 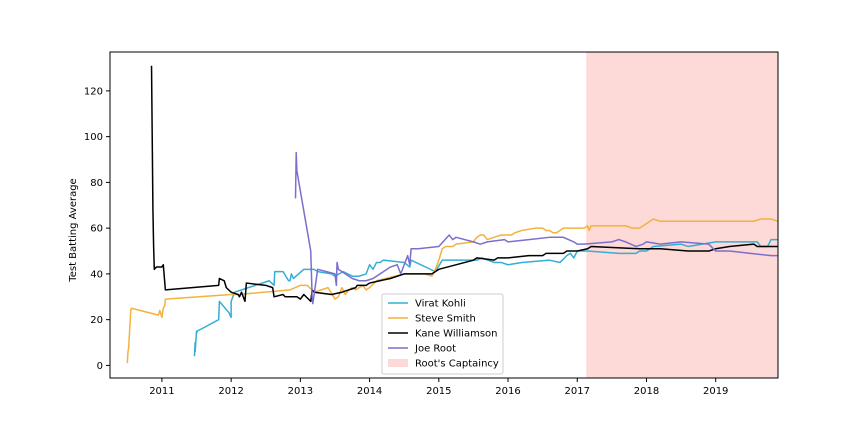 I want to click on y-tick-label: 120, so click(x=93, y=91).